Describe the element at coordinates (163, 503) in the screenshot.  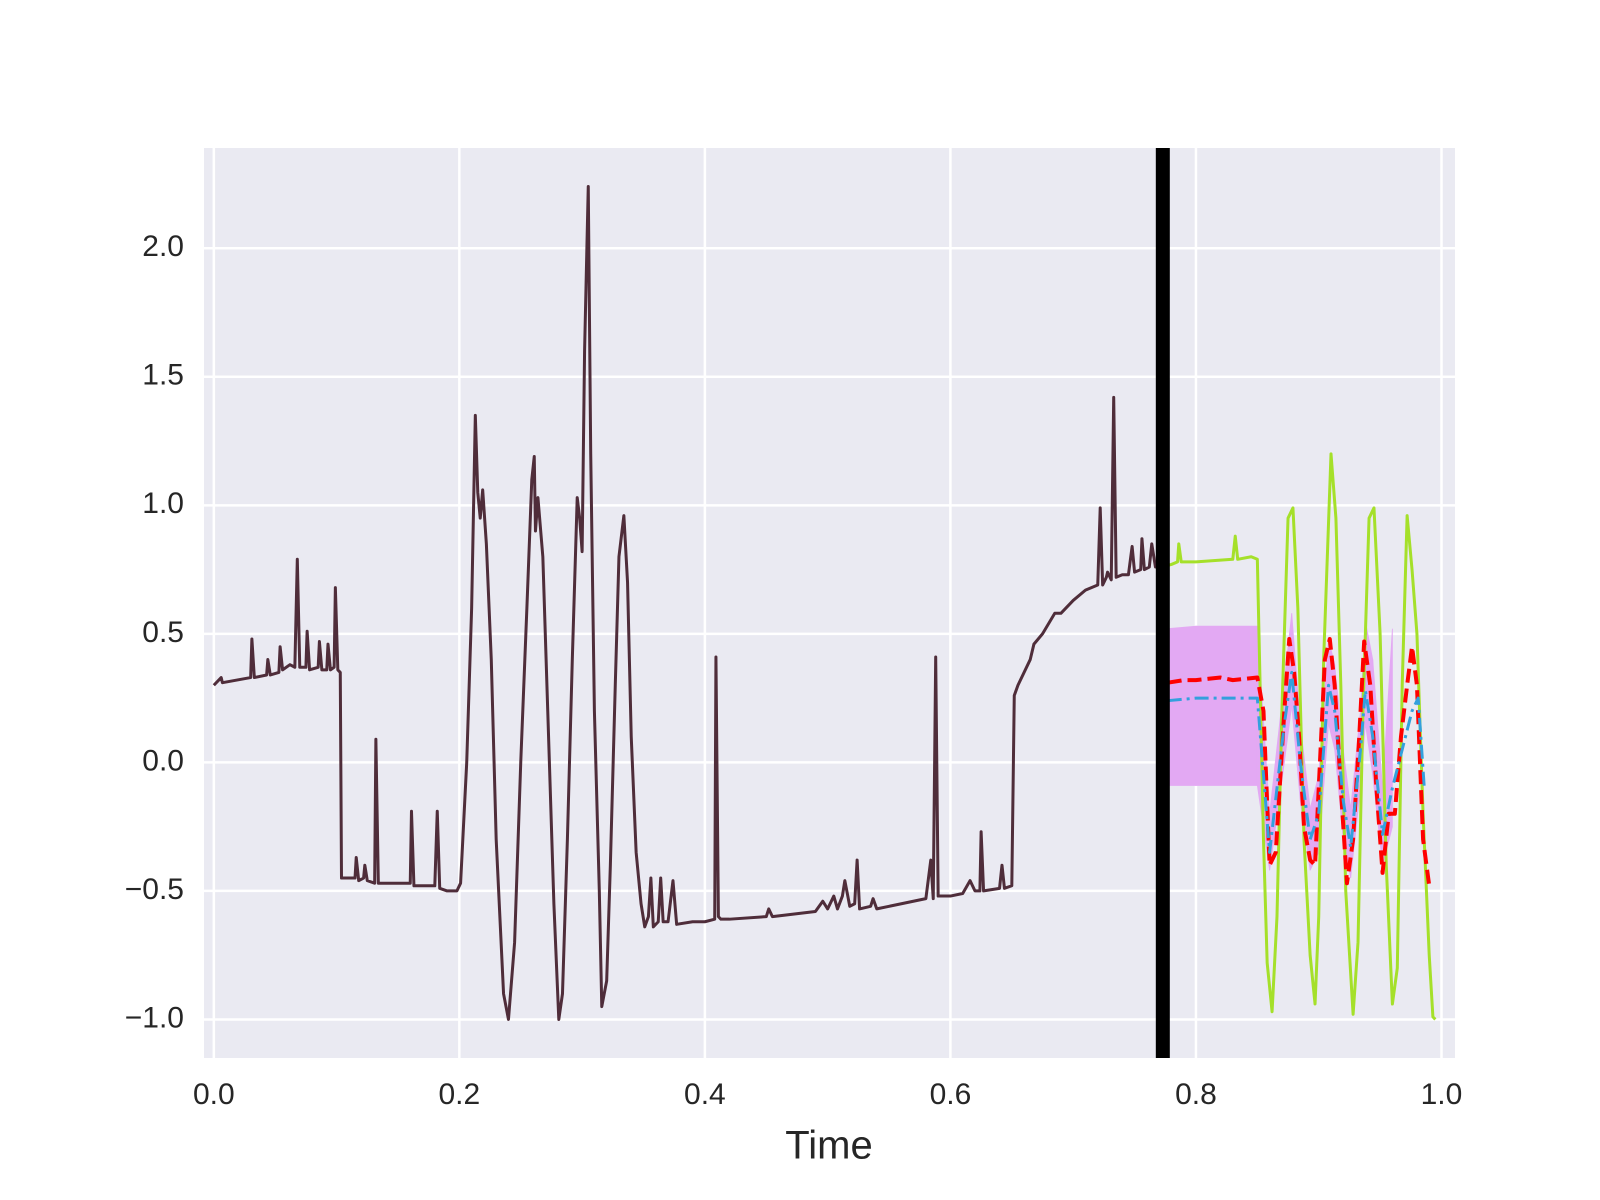
I see `y-tick-label: 1.0` at that location.